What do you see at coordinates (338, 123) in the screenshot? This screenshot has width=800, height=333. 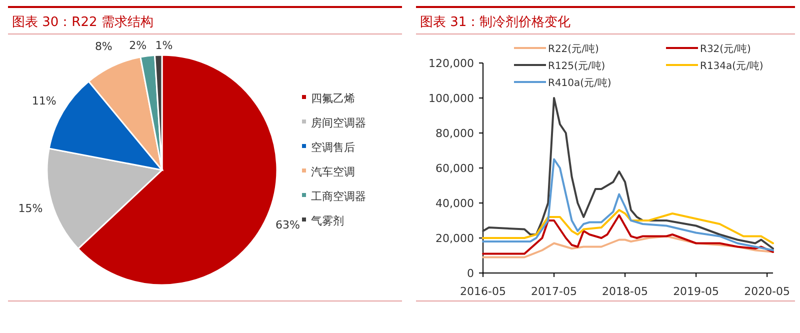 I see `legend-label: 房间空调器` at bounding box center [338, 123].